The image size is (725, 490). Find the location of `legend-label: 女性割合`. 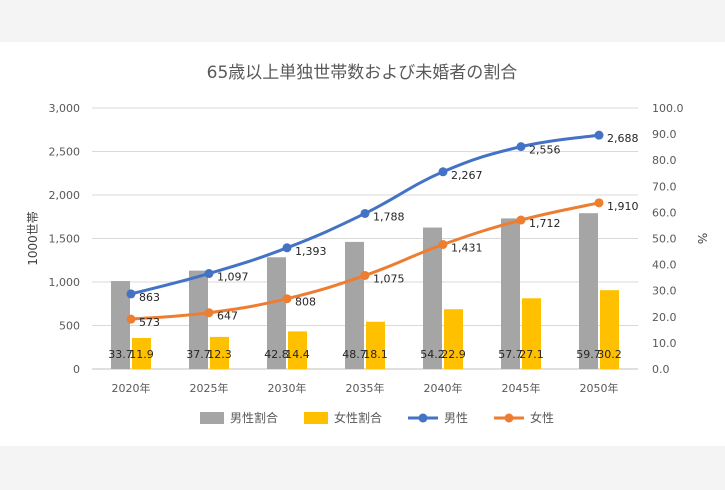

legend-label: 女性割合 is located at coordinates (358, 417).